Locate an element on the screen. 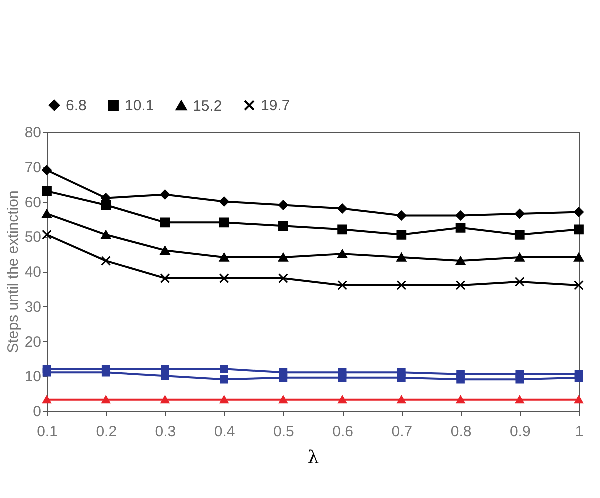  y-tick-label: 70 is located at coordinates (33, 167).